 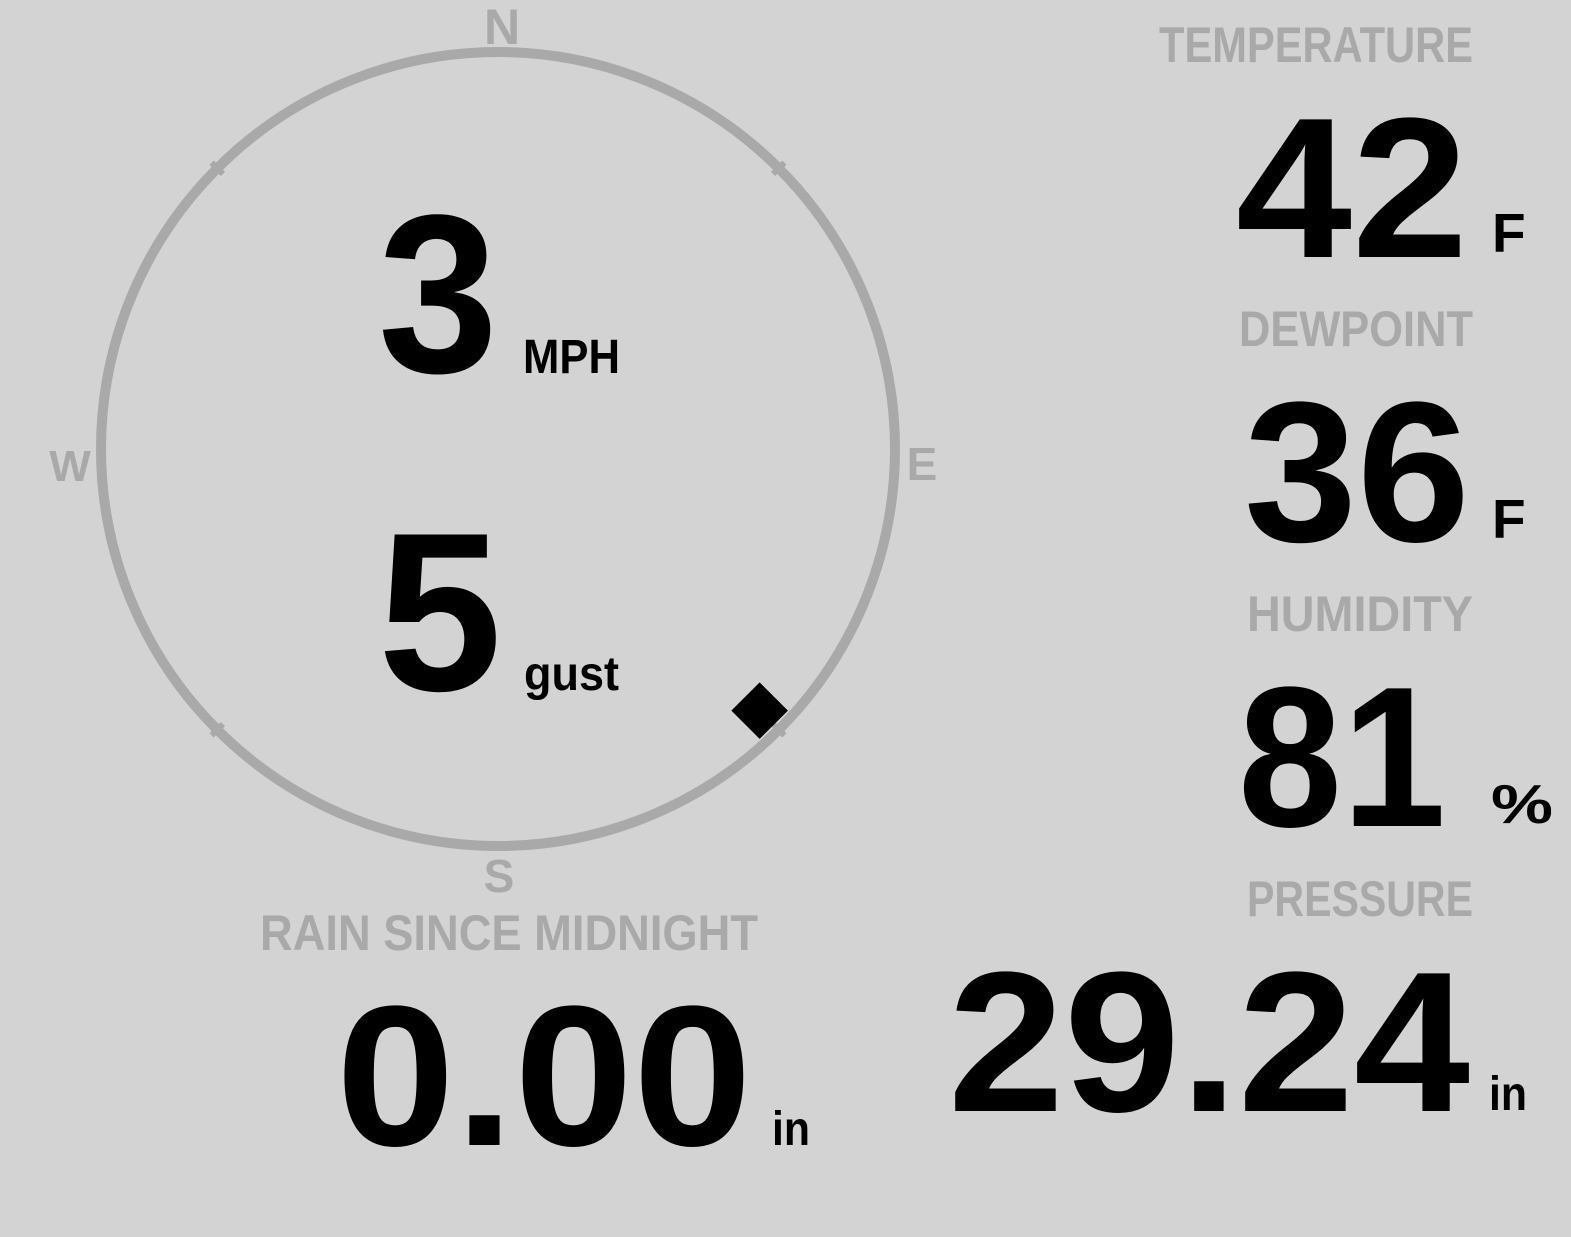 What do you see at coordinates (1357, 472) in the screenshot?
I see `dewpoint-value: 36` at bounding box center [1357, 472].